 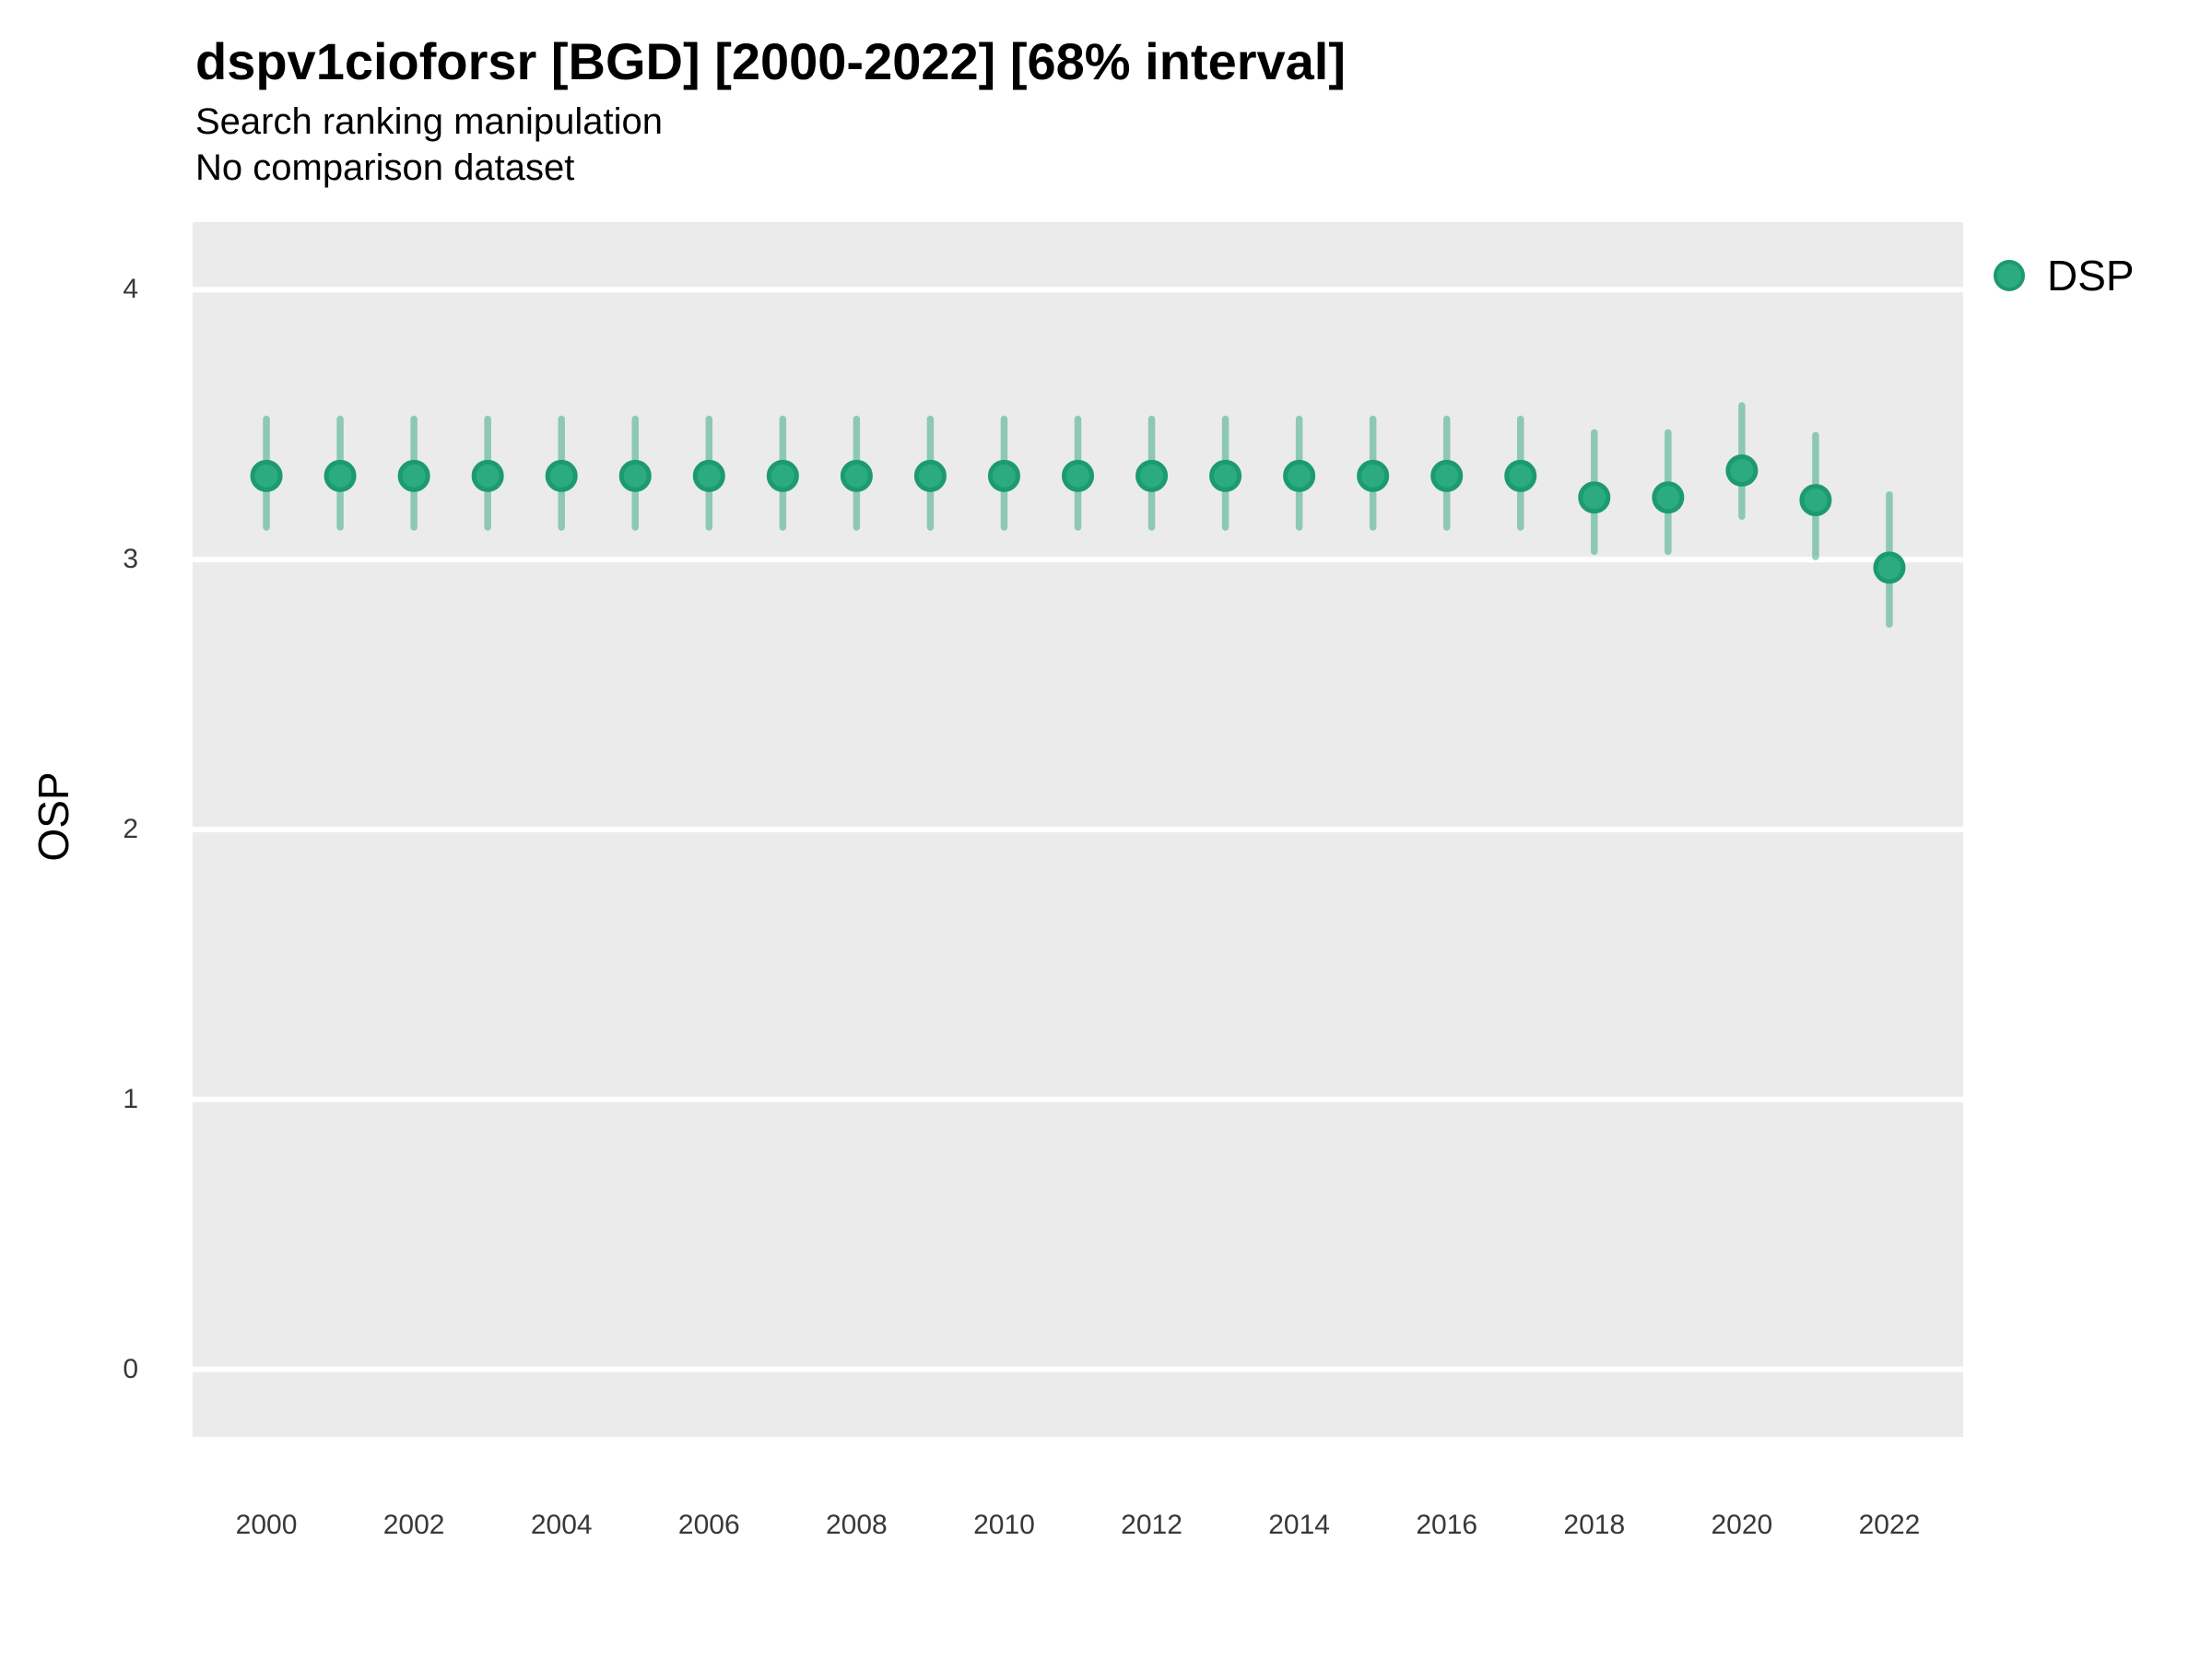 What do you see at coordinates (1668, 497) in the screenshot?
I see `point-2019` at bounding box center [1668, 497].